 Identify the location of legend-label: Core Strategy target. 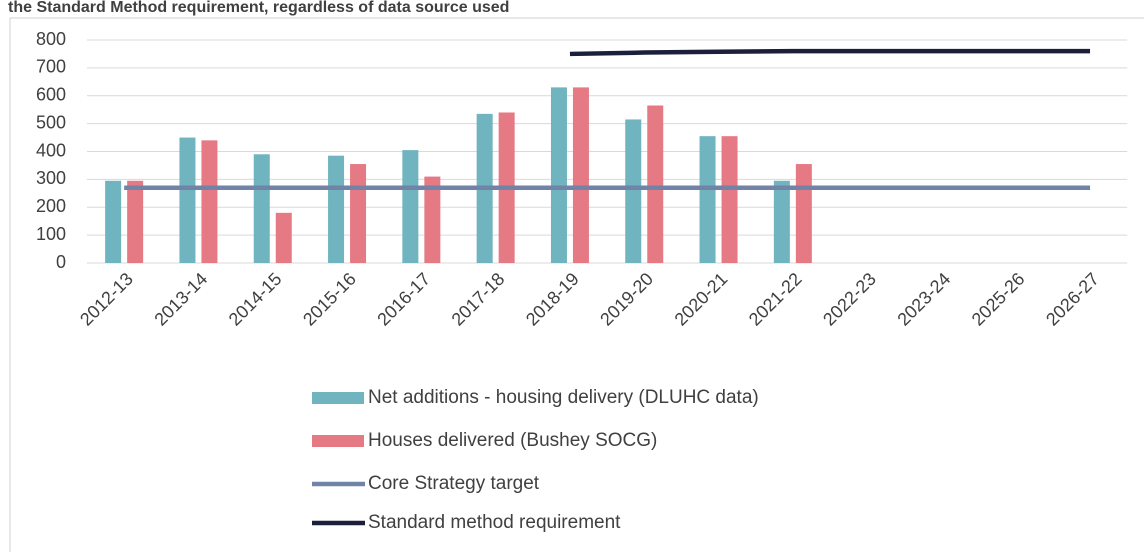
(454, 483).